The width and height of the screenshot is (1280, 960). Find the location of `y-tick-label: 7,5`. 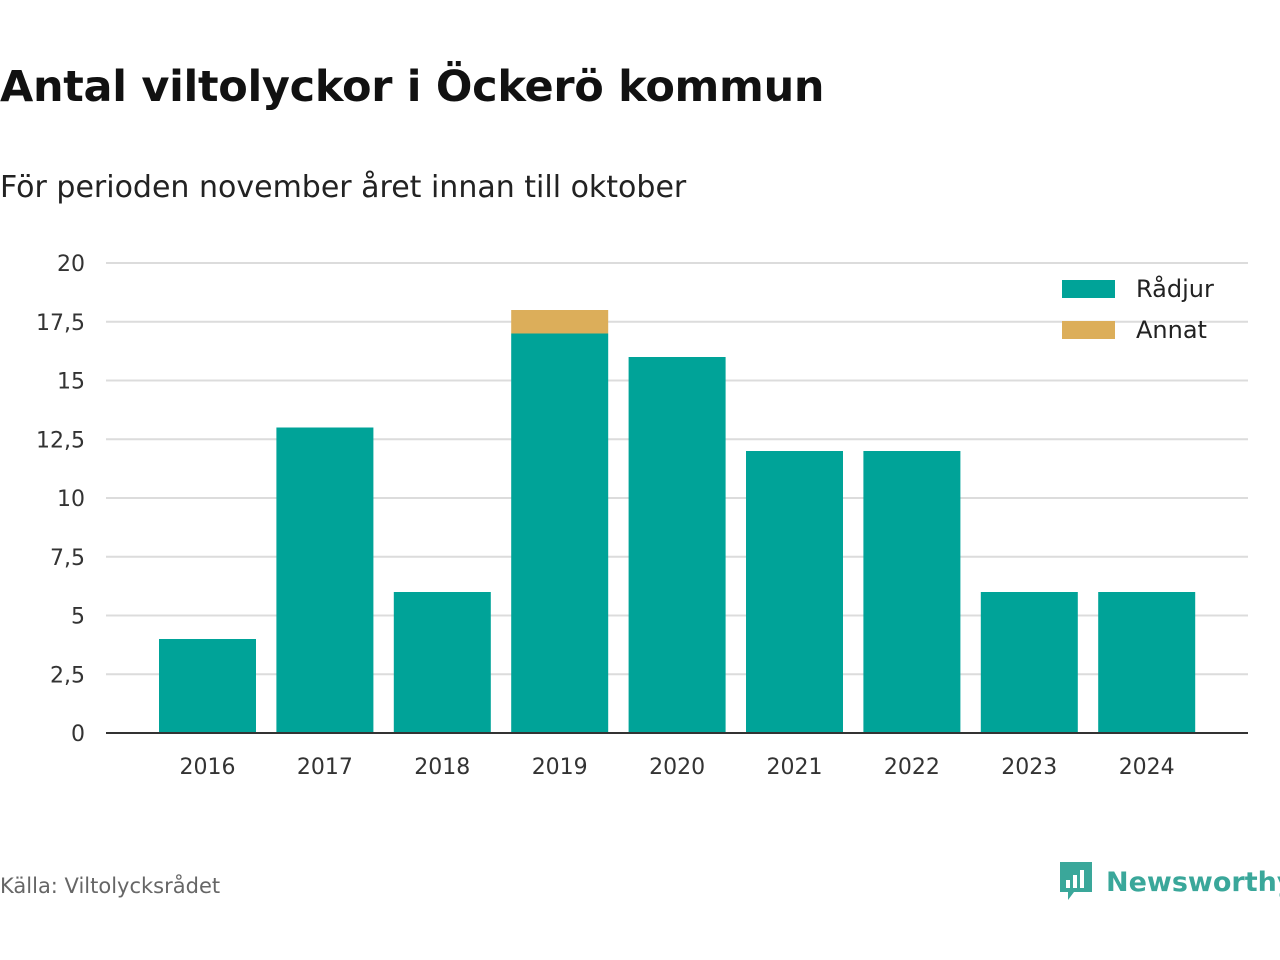

y-tick-label: 7,5 is located at coordinates (67, 558).